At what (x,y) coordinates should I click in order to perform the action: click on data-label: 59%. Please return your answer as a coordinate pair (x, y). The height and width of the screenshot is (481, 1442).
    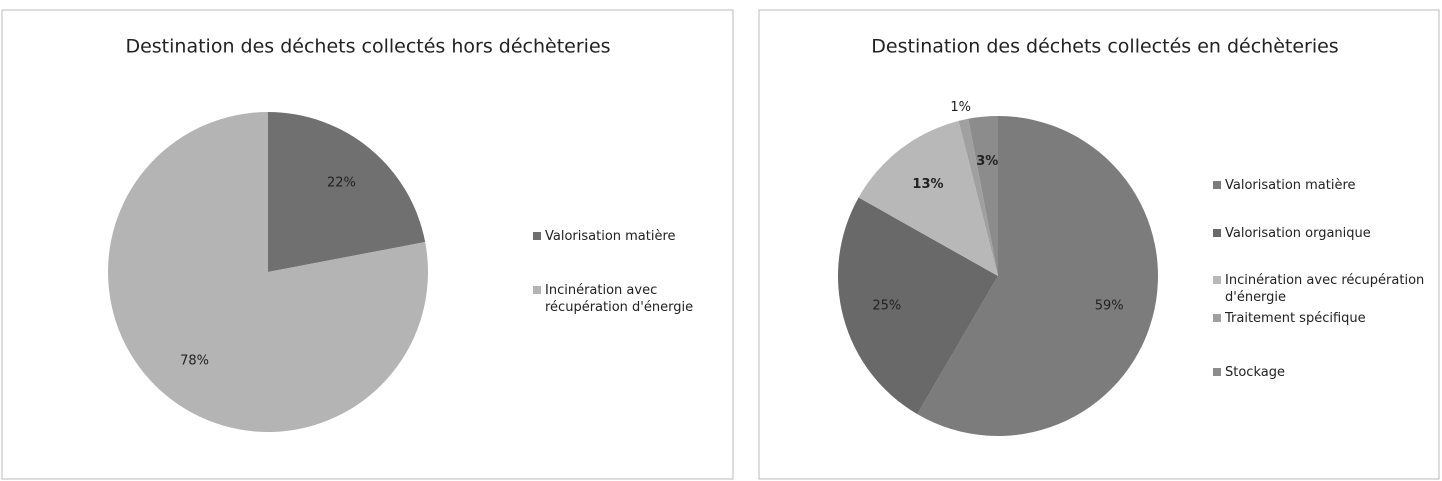
    Looking at the image, I should click on (1109, 306).